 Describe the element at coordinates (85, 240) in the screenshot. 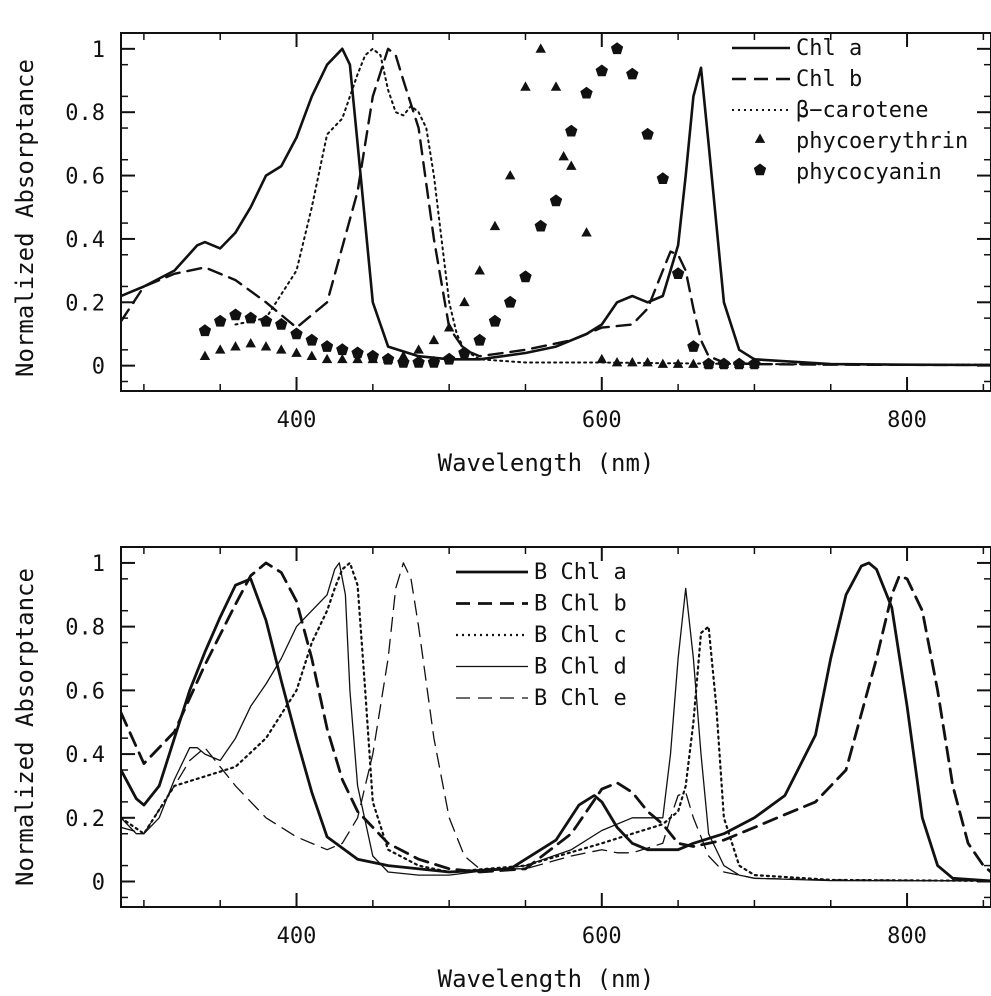

I see `top-y-tick-label: 0.4` at that location.